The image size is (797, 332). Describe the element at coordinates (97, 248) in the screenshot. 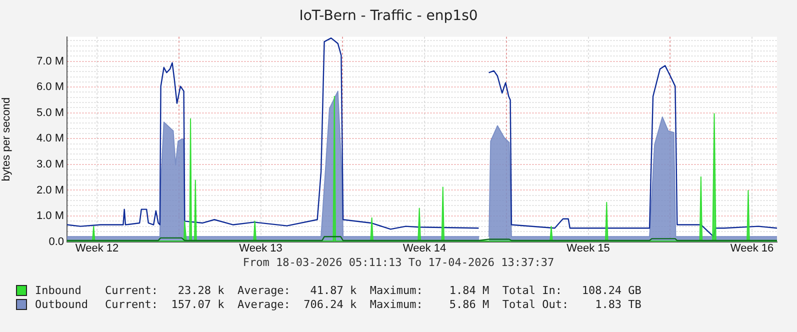

I see `x-tick-label: Week 12` at that location.